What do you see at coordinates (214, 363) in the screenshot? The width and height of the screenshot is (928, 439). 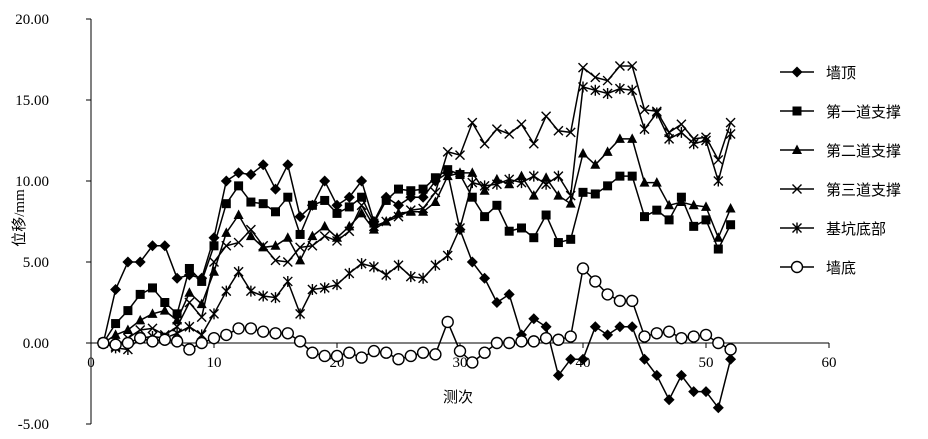 I see `x-tick-label: 10` at bounding box center [214, 363].